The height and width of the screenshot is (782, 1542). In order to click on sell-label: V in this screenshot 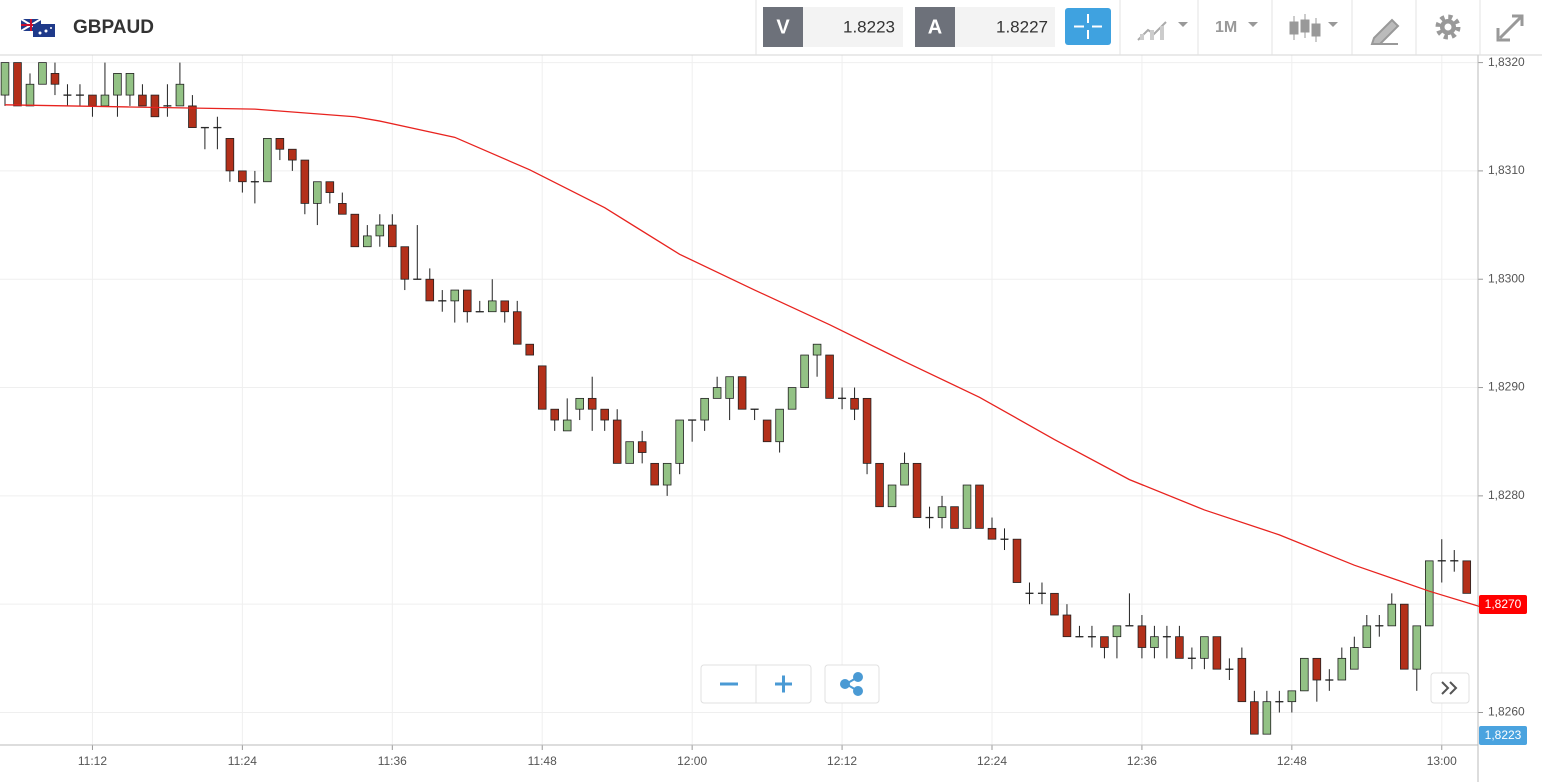, I will do `click(783, 27)`.